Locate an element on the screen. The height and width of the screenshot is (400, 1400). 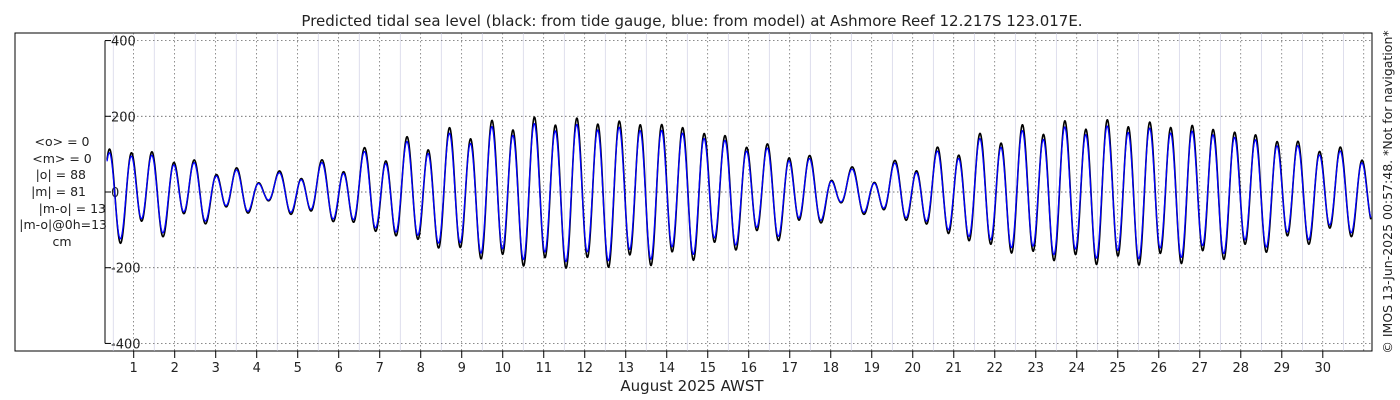
x-tick-label: 30 is located at coordinates (1323, 368).